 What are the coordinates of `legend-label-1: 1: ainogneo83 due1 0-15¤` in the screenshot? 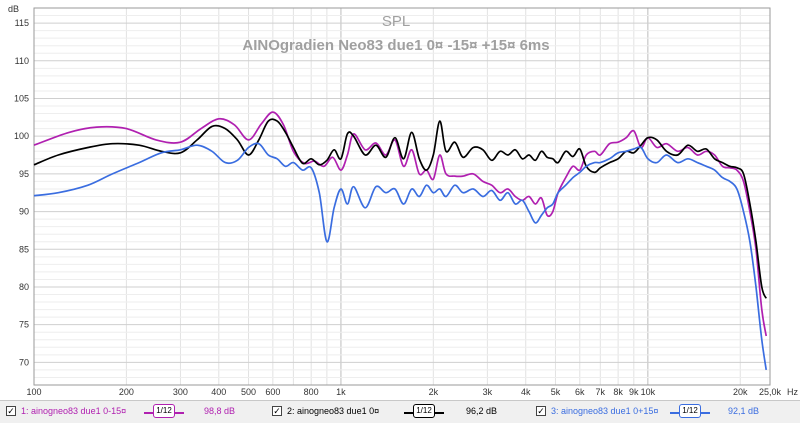 It's located at (74, 411).